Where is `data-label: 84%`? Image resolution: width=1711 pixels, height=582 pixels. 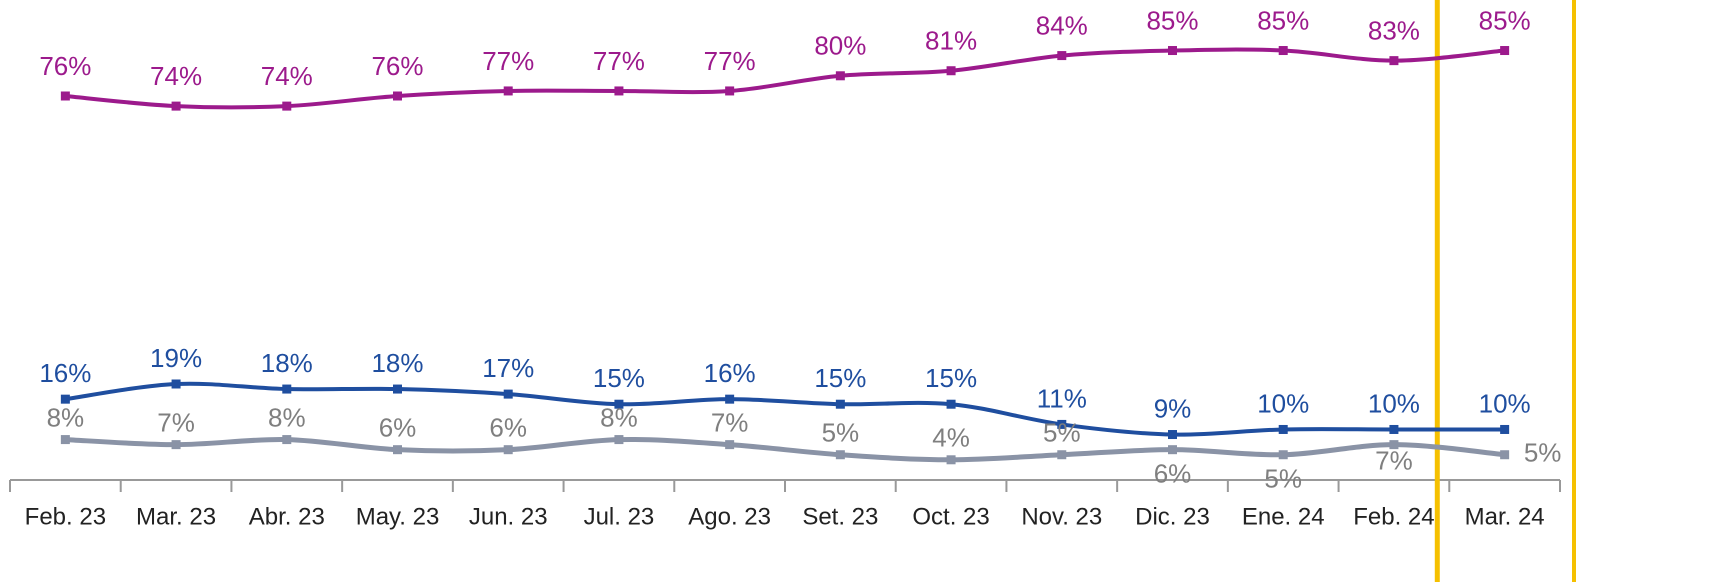 data-label: 84% is located at coordinates (1062, 25).